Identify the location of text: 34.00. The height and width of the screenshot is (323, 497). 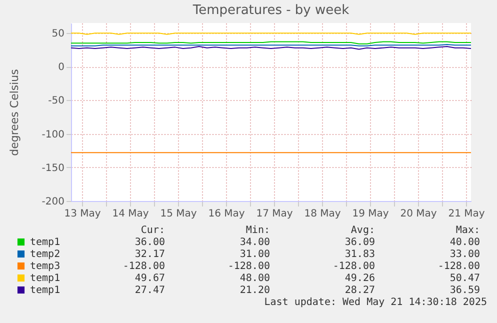
(255, 242).